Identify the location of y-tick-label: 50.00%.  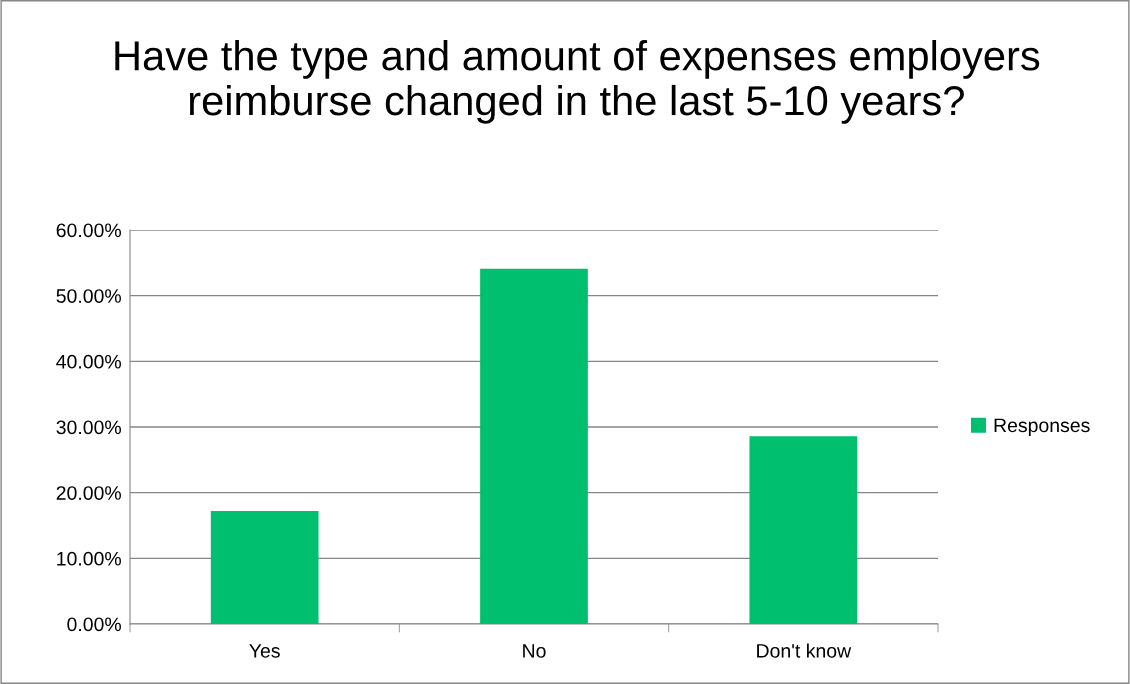
(88, 296).